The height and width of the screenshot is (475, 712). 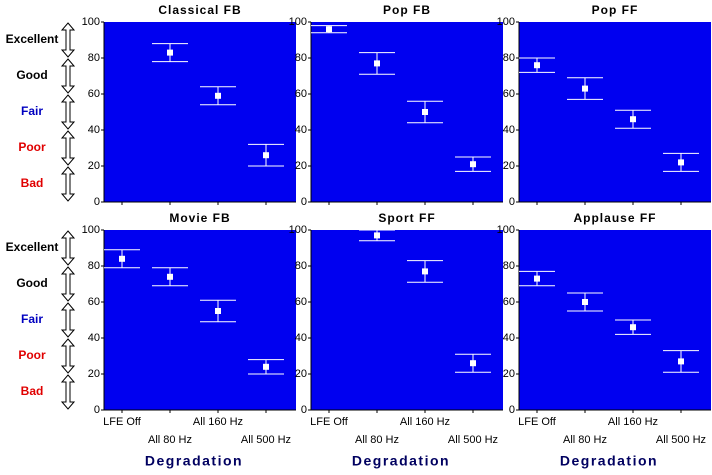 What do you see at coordinates (406, 218) in the screenshot?
I see `panel-title: Sport FF` at bounding box center [406, 218].